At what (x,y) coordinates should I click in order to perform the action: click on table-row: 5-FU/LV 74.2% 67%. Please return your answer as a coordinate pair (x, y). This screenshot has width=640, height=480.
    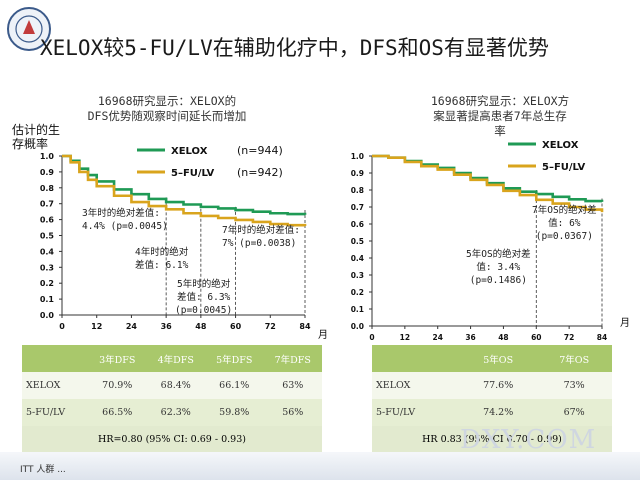
    Looking at the image, I should click on (492, 412).